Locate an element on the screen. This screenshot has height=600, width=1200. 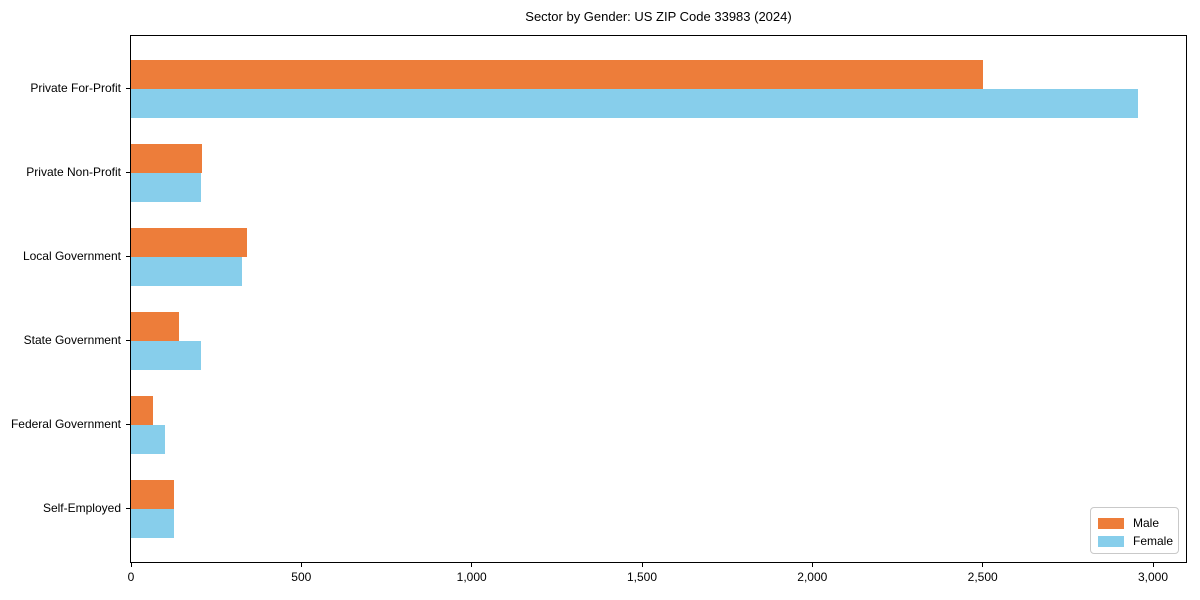
y-tick-label: Private For-Profit is located at coordinates (75, 88).